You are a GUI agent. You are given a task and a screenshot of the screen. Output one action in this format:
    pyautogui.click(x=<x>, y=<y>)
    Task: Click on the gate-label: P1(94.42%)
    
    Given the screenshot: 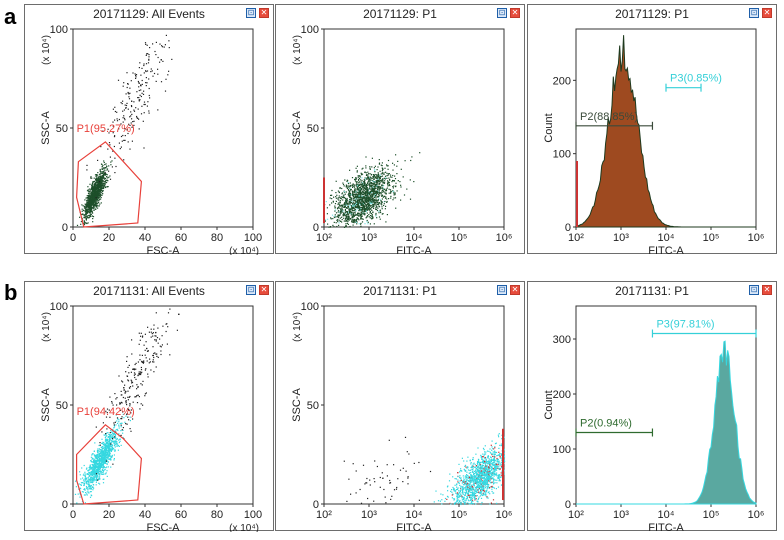 What is the action you would take?
    pyautogui.click(x=106, y=412)
    